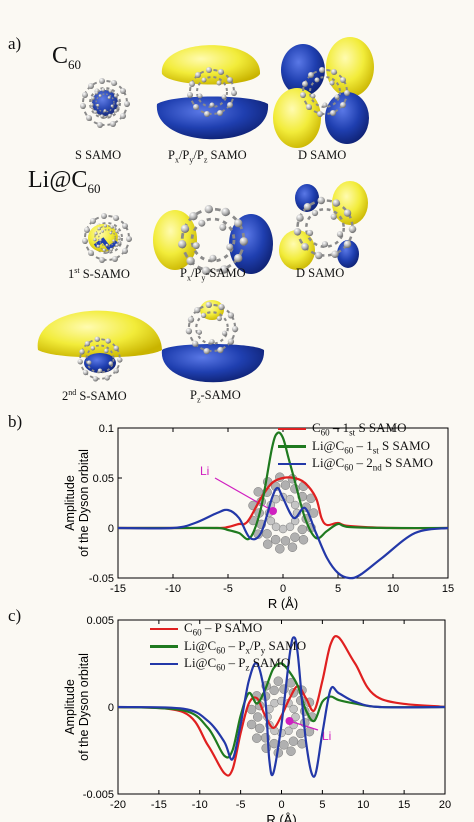 This screenshot has height=822, width=474. What do you see at coordinates (94, 396) in the screenshot?
I see `caption-second-s-samo: 2nd S-SAMO` at bounding box center [94, 396].